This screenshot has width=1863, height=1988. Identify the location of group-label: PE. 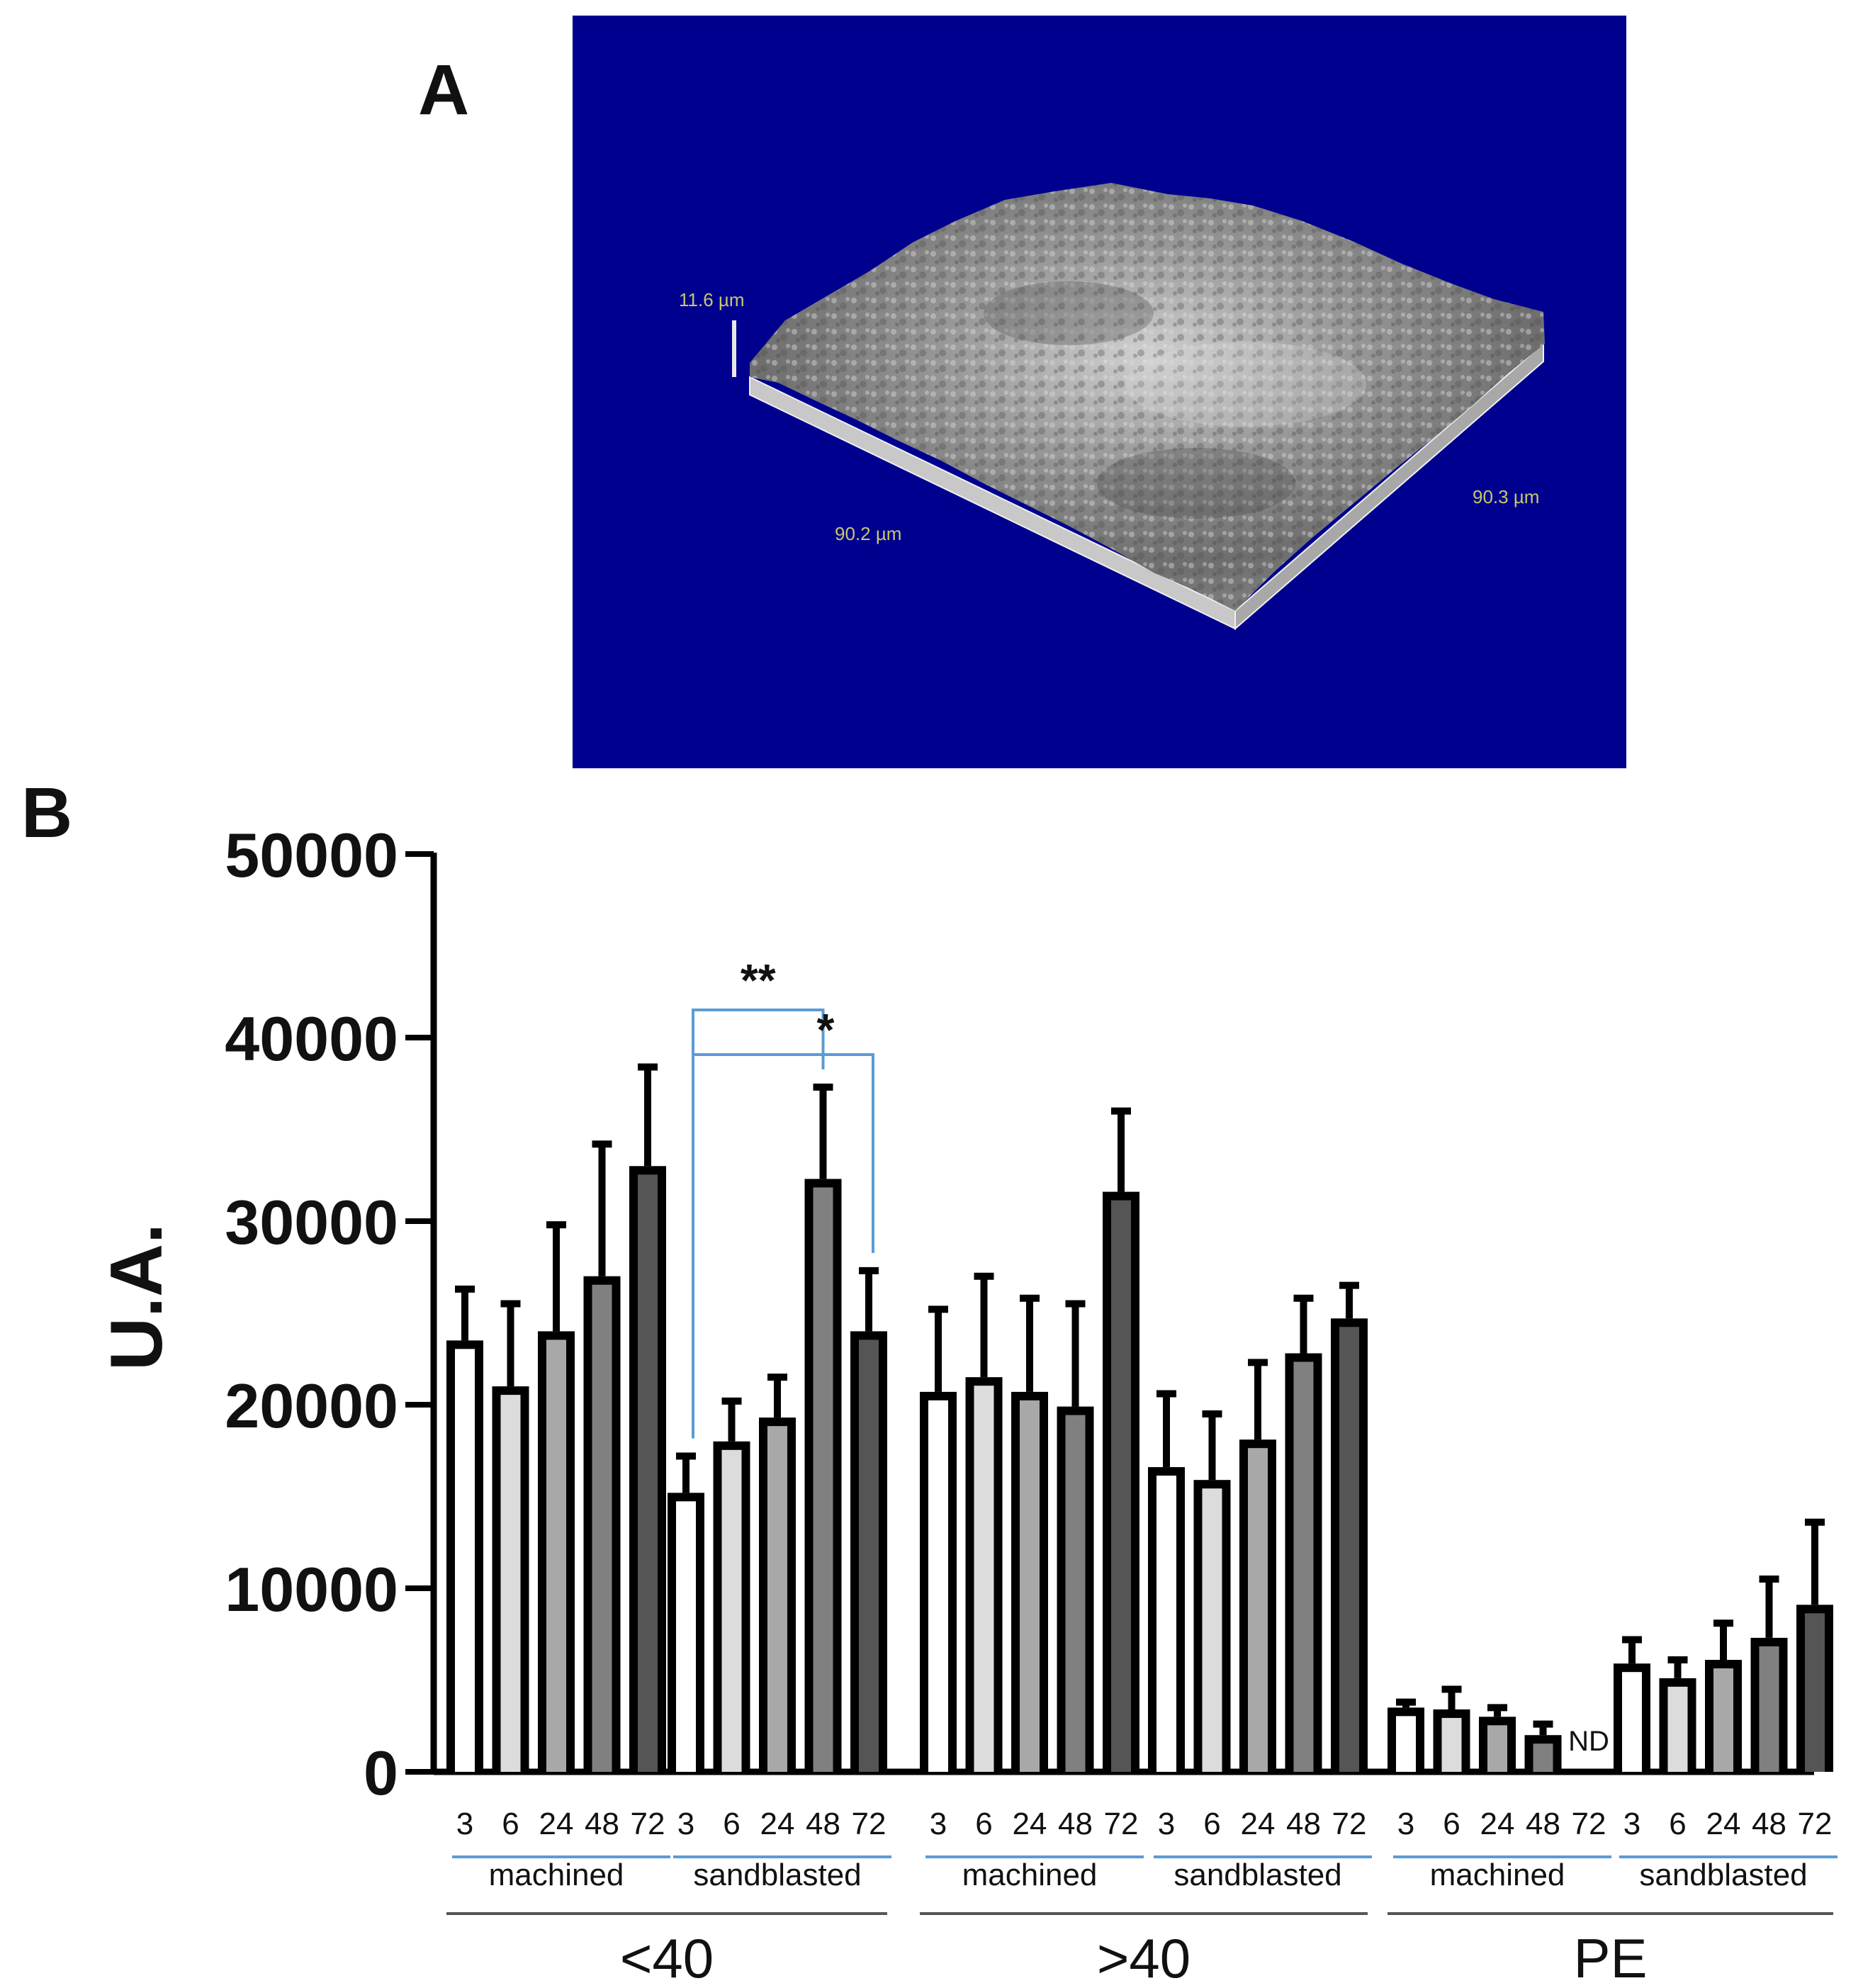
(1610, 1957).